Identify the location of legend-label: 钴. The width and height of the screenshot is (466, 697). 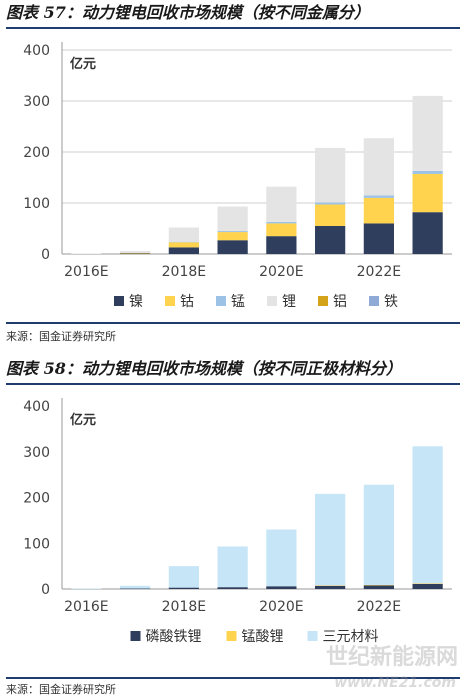
(187, 302).